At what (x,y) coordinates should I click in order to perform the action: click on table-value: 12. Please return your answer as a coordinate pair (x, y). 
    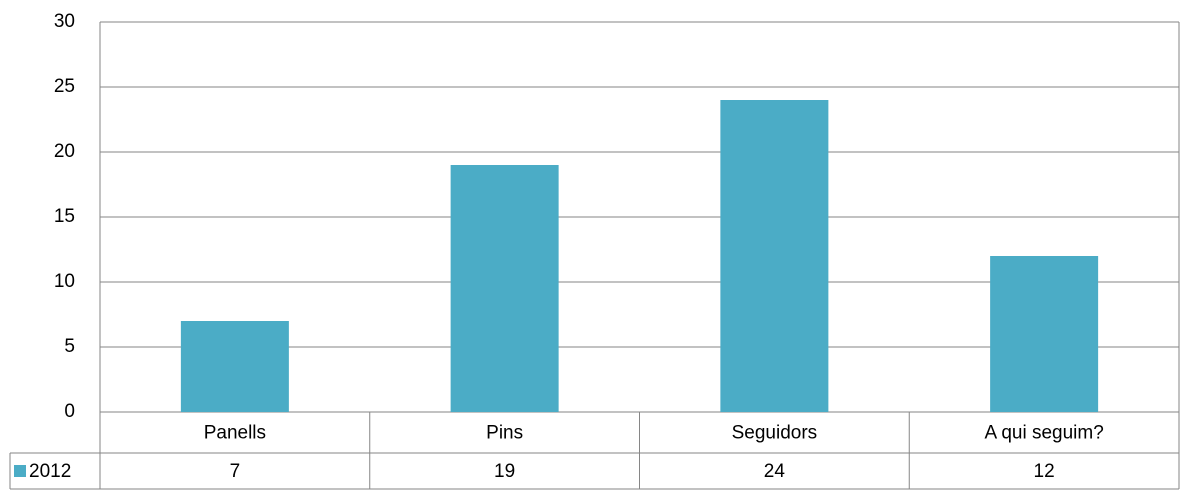
    Looking at the image, I should click on (1044, 471).